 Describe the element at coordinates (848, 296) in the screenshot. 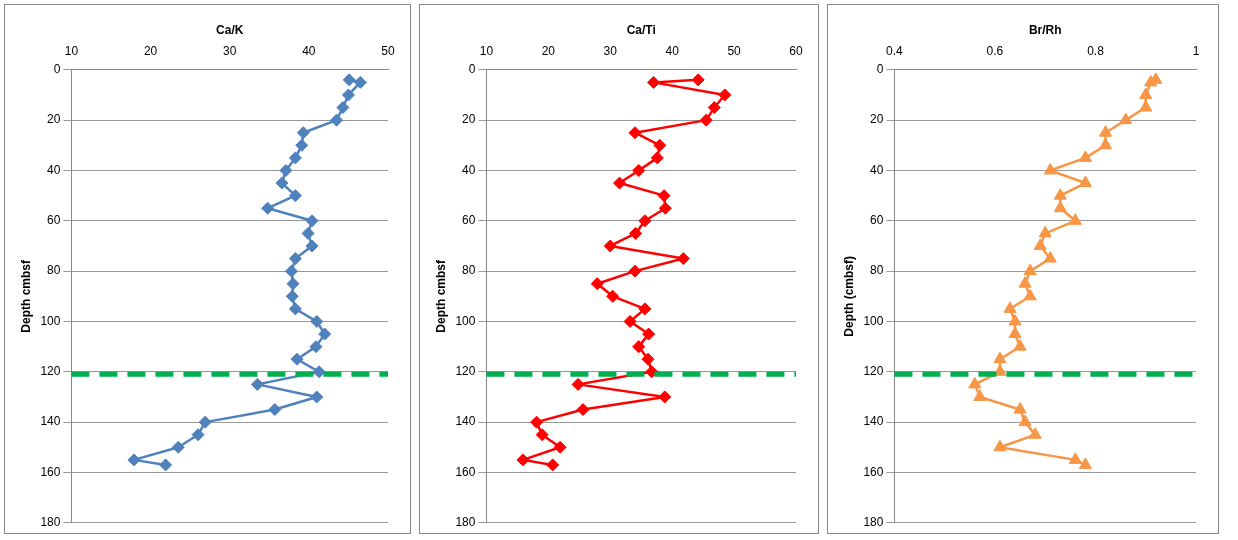

I see `y-axis-title: Depth (cmbsf)` at that location.